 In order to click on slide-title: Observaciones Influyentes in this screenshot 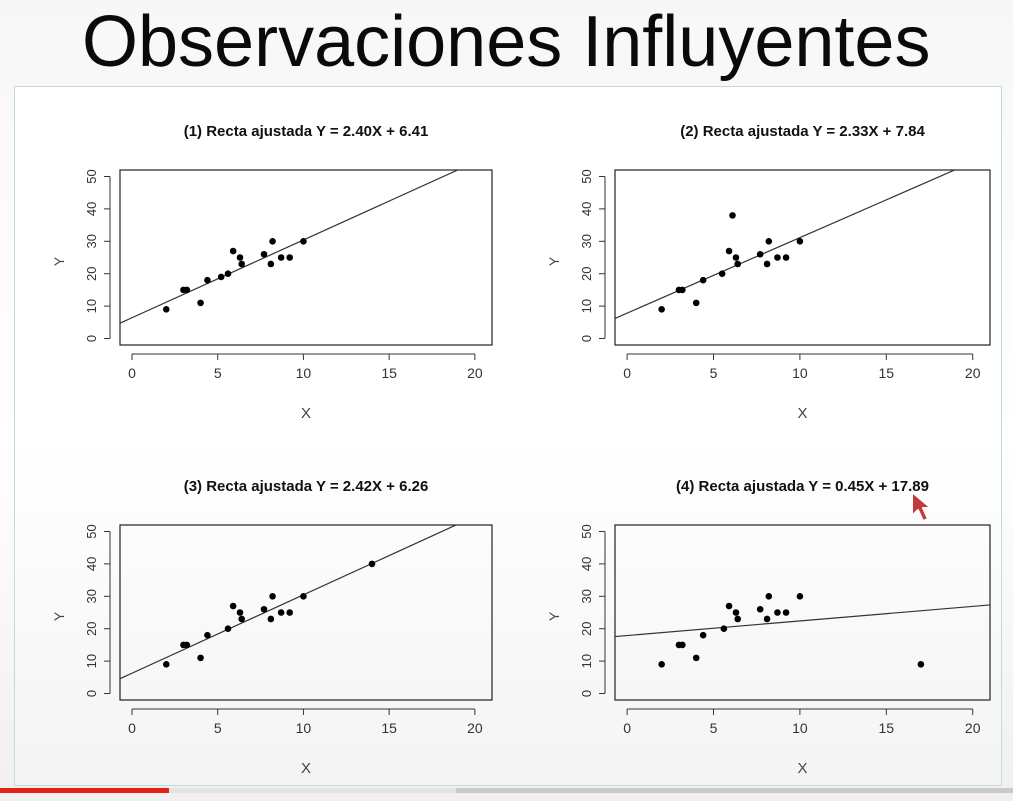, I will do `click(506, 42)`.